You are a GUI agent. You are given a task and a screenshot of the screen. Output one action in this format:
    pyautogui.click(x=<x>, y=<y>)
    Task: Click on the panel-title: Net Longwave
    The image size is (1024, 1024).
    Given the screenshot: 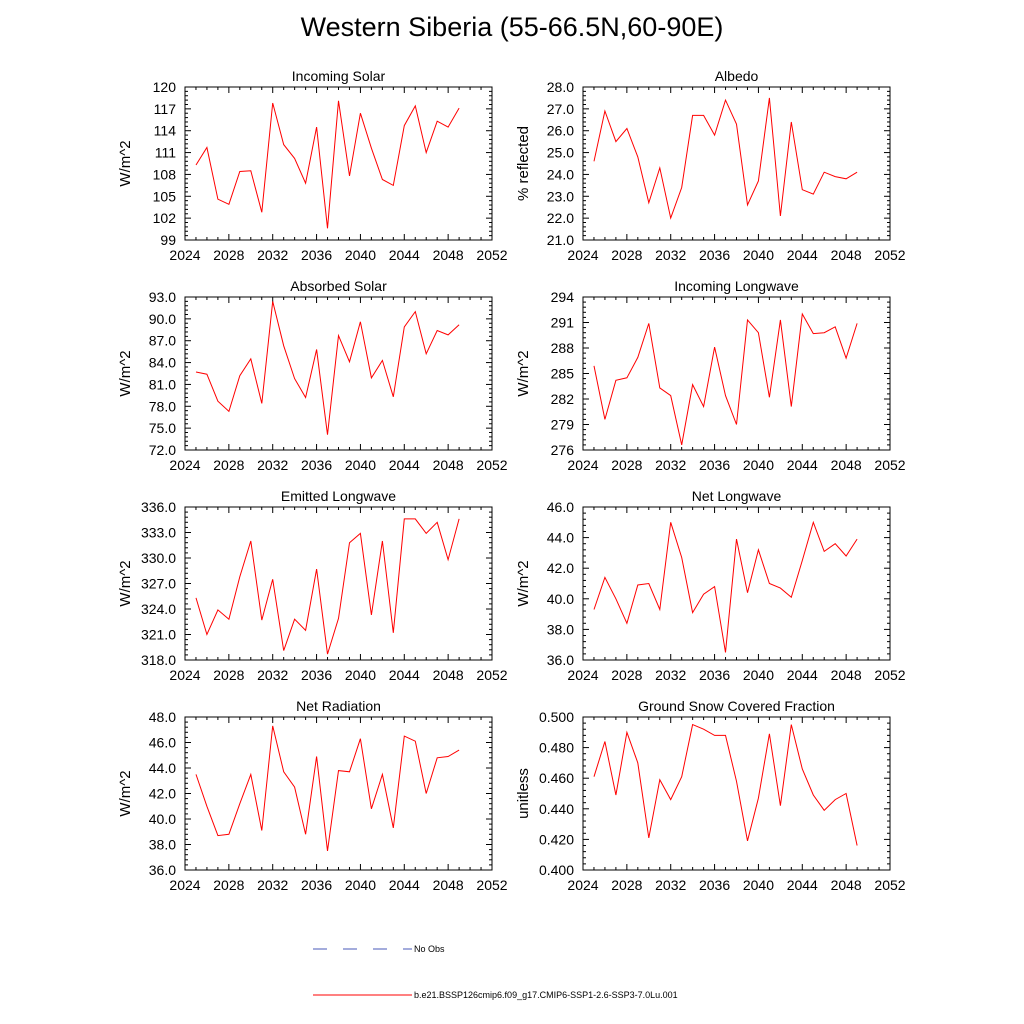 What is the action you would take?
    pyautogui.click(x=737, y=496)
    